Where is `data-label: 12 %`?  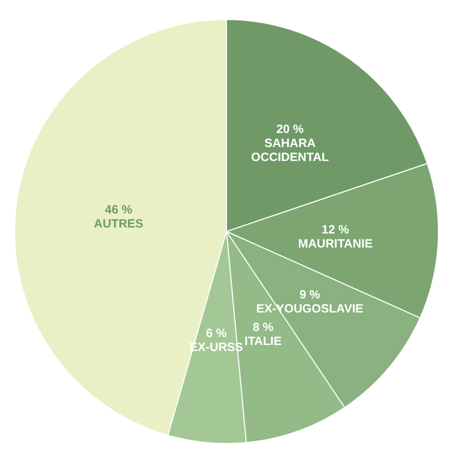 data-label: 12 % is located at coordinates (336, 229).